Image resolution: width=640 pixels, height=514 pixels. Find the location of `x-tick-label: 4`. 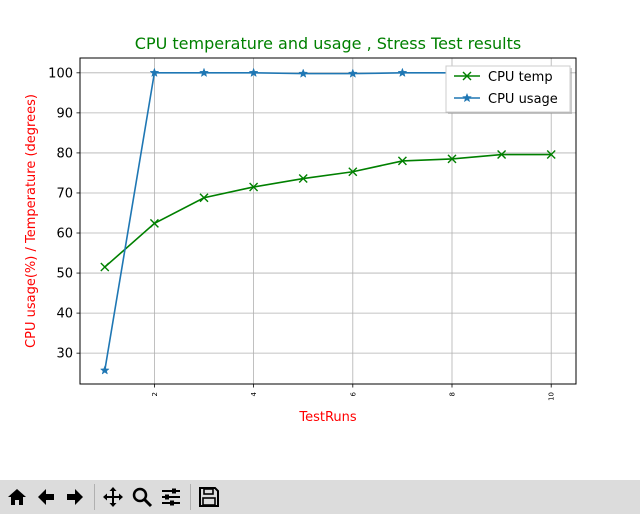

x-tick-label: 4 is located at coordinates (254, 393).